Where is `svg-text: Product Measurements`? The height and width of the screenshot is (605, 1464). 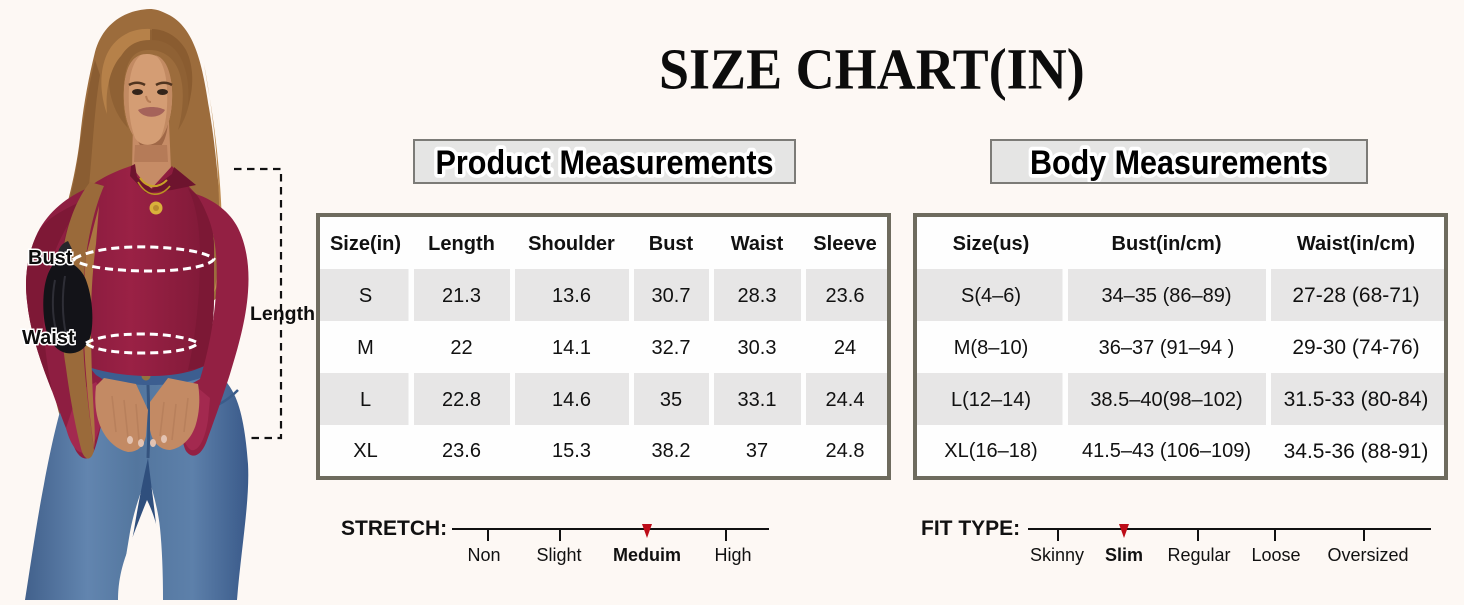
svg-text: Product Measurements is located at coordinates (605, 163).